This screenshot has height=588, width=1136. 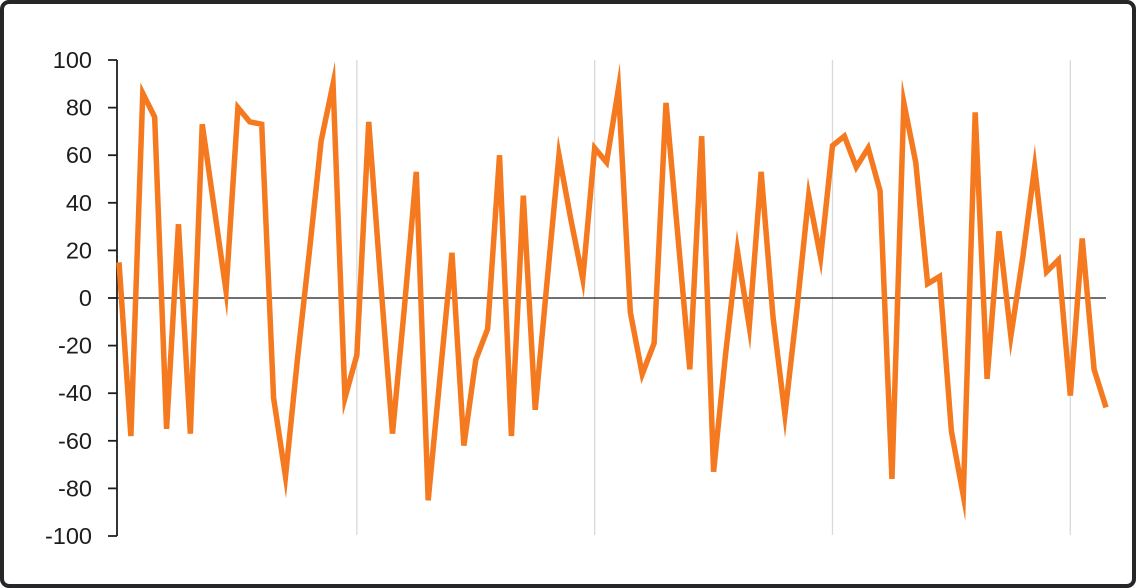 I want to click on y-axis-label: 40, so click(x=79, y=203).